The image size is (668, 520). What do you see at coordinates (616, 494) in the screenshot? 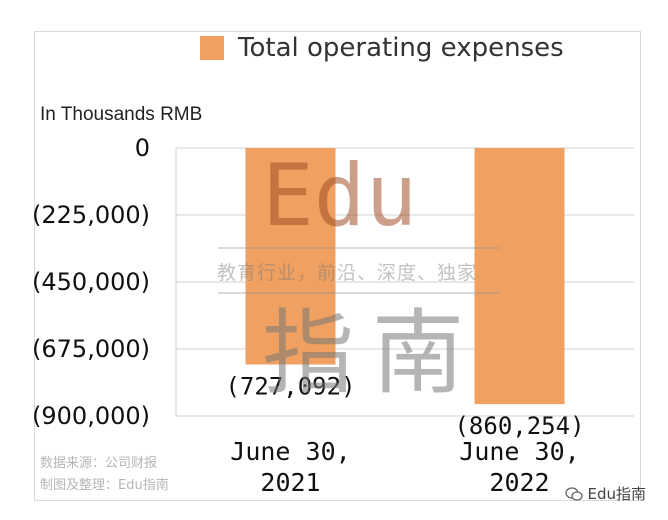
I see `brand-label: Edu指南` at bounding box center [616, 494].